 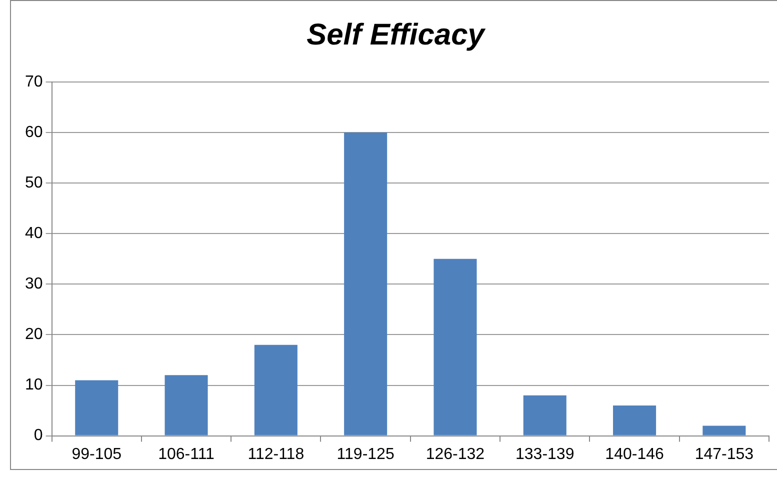 What do you see at coordinates (455, 454) in the screenshot?
I see `x-tick-label: 126-132` at bounding box center [455, 454].